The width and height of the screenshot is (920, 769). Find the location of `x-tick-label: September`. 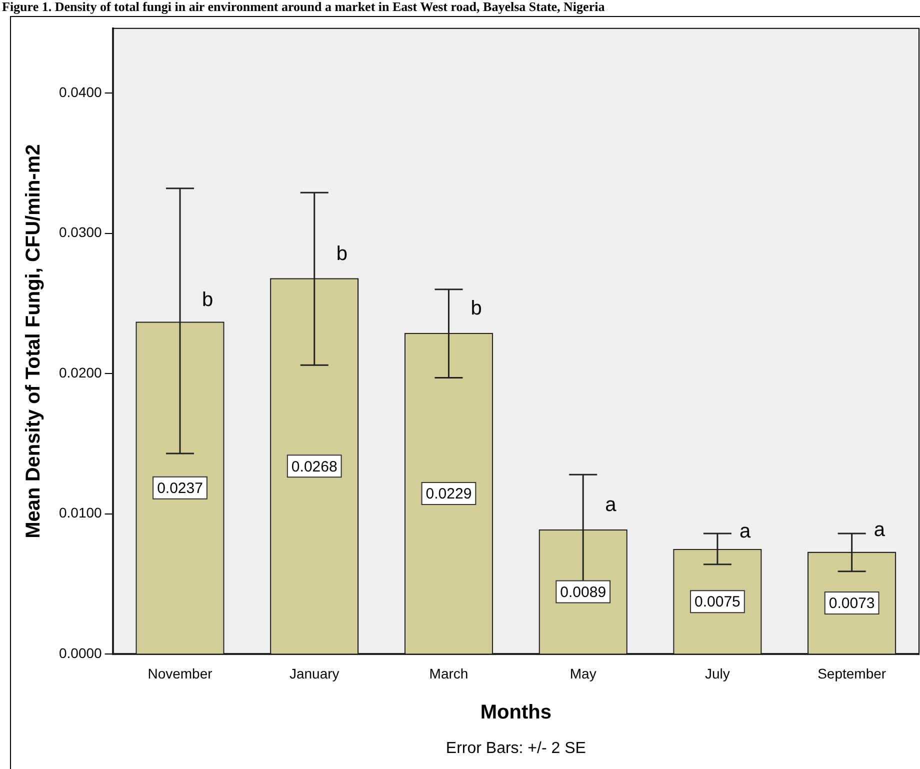

x-tick-label: September is located at coordinates (852, 673).